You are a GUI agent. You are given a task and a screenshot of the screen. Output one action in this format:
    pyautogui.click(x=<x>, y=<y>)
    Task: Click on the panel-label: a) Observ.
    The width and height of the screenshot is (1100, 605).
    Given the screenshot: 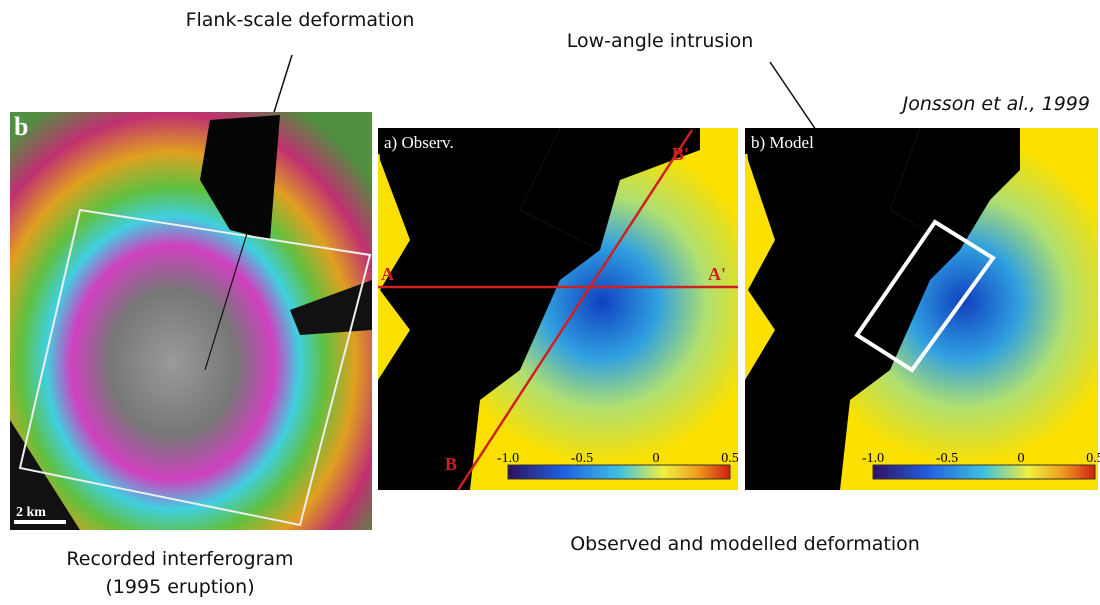 What is the action you would take?
    pyautogui.click(x=419, y=142)
    